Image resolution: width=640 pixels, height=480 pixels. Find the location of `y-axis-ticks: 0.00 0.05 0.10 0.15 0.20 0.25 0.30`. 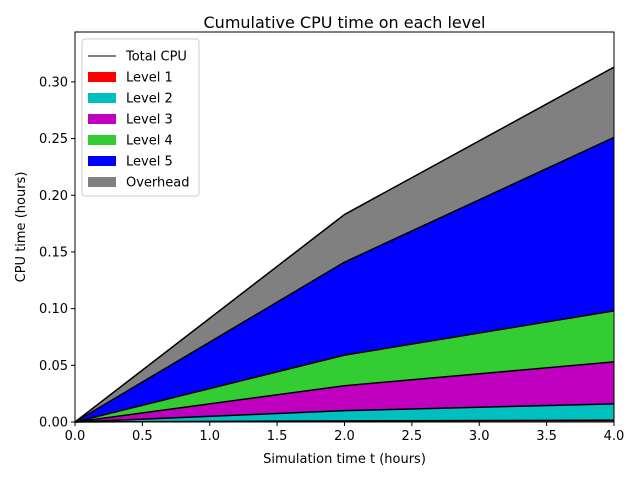

y-axis-ticks: 0.00 0.05 0.10 0.15 0.20 0.25 0.30 is located at coordinates (57, 253).